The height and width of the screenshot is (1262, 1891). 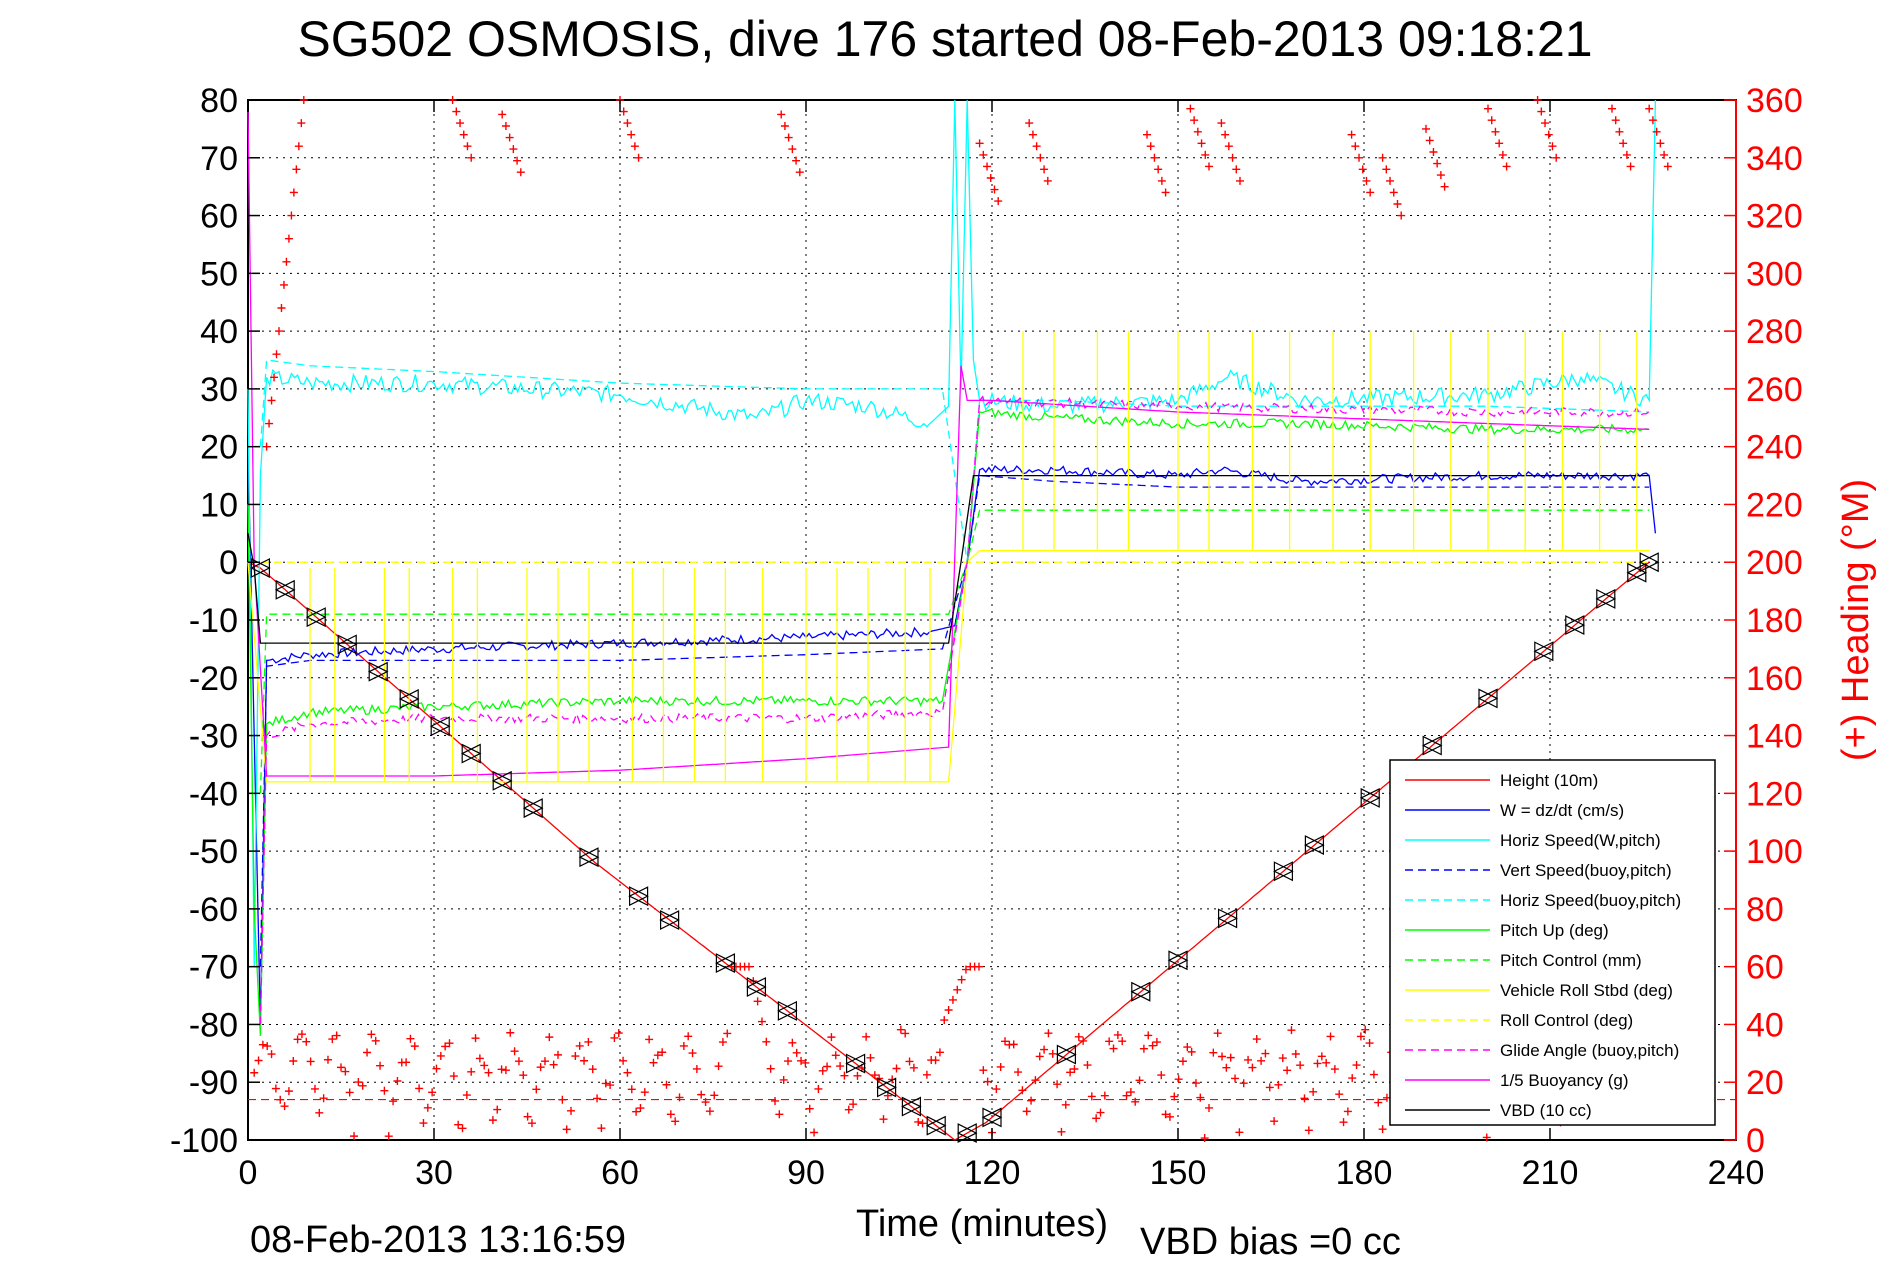 What do you see at coordinates (213, 737) in the screenshot?
I see `y-tick-label: -30` at bounding box center [213, 737].